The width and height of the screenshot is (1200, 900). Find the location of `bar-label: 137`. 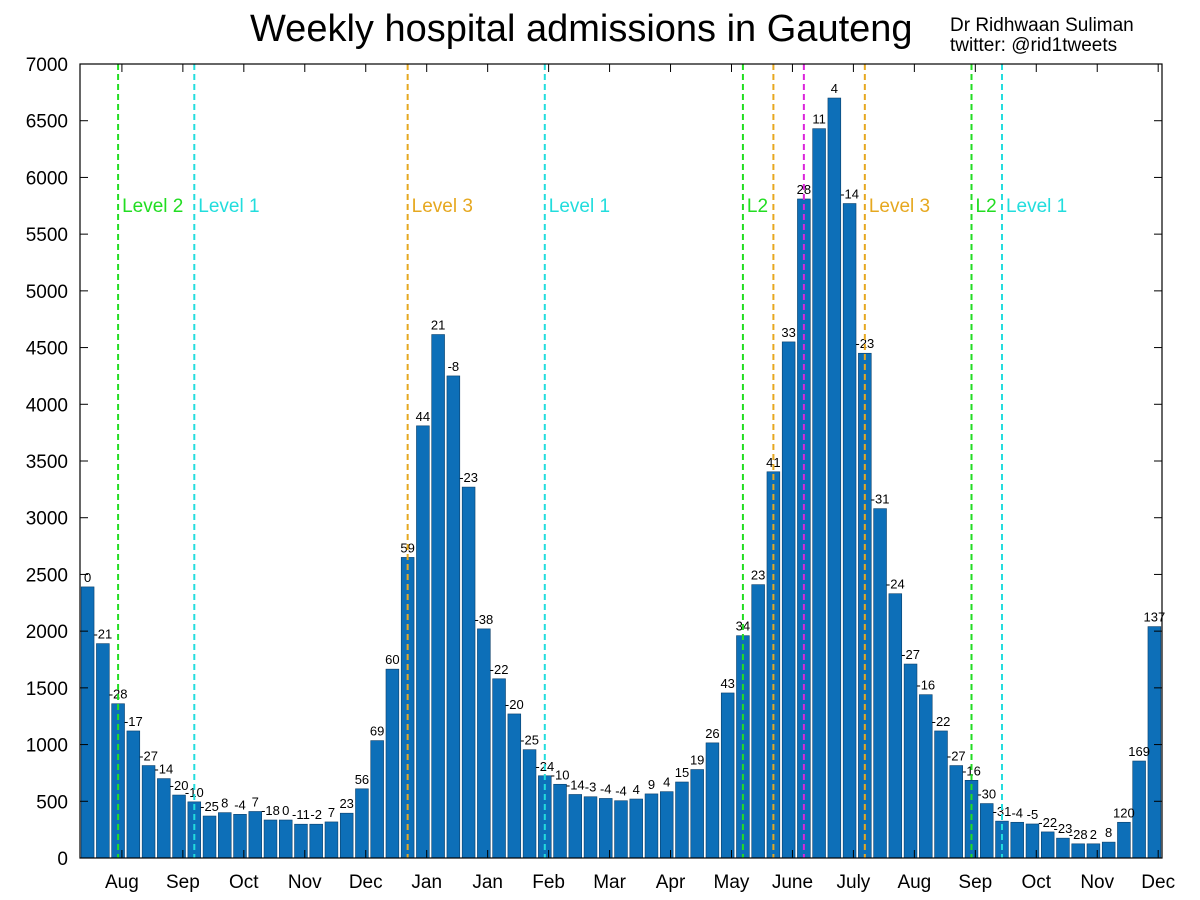

bar-label: 137 is located at coordinates (1155, 617).